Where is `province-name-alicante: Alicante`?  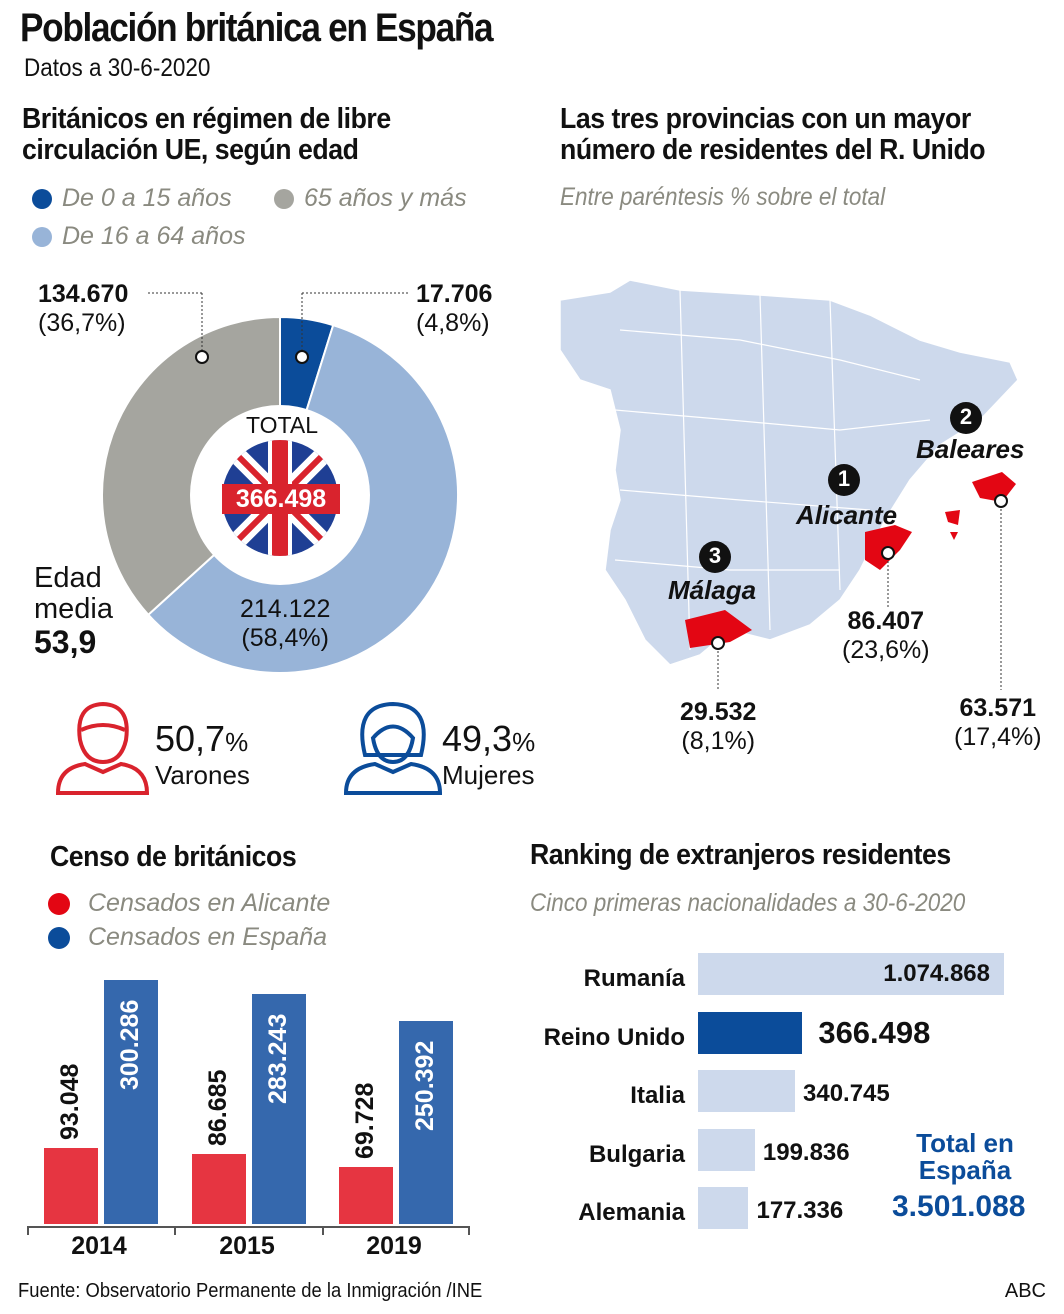 province-name-alicante: Alicante is located at coordinates (847, 515).